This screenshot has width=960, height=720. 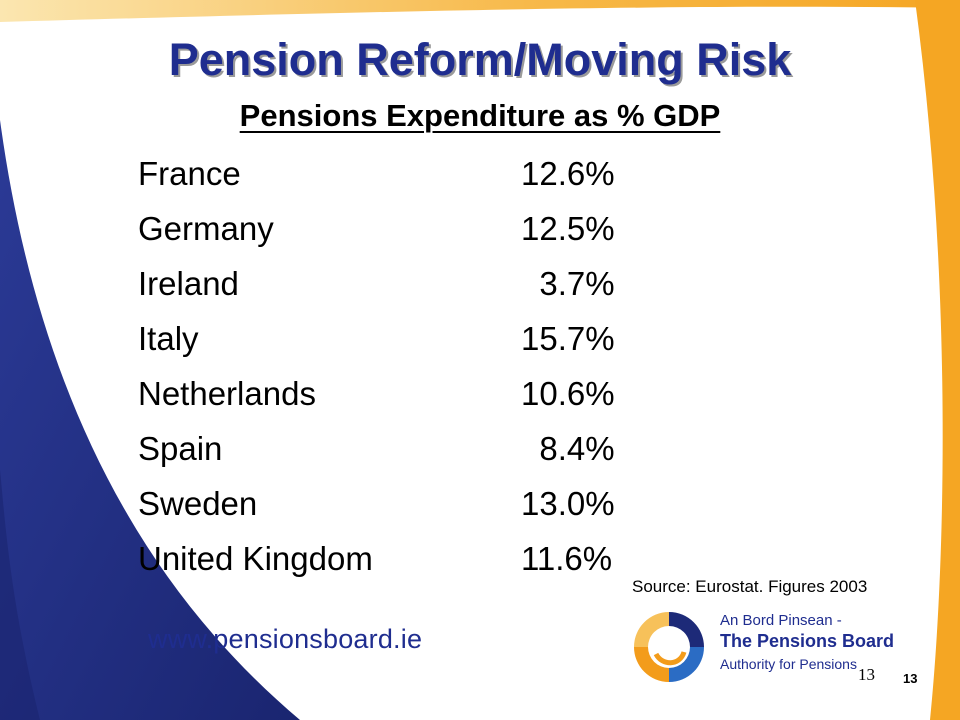 What do you see at coordinates (480, 59) in the screenshot?
I see `slide-title: Pension Reform/Moving Risk` at bounding box center [480, 59].